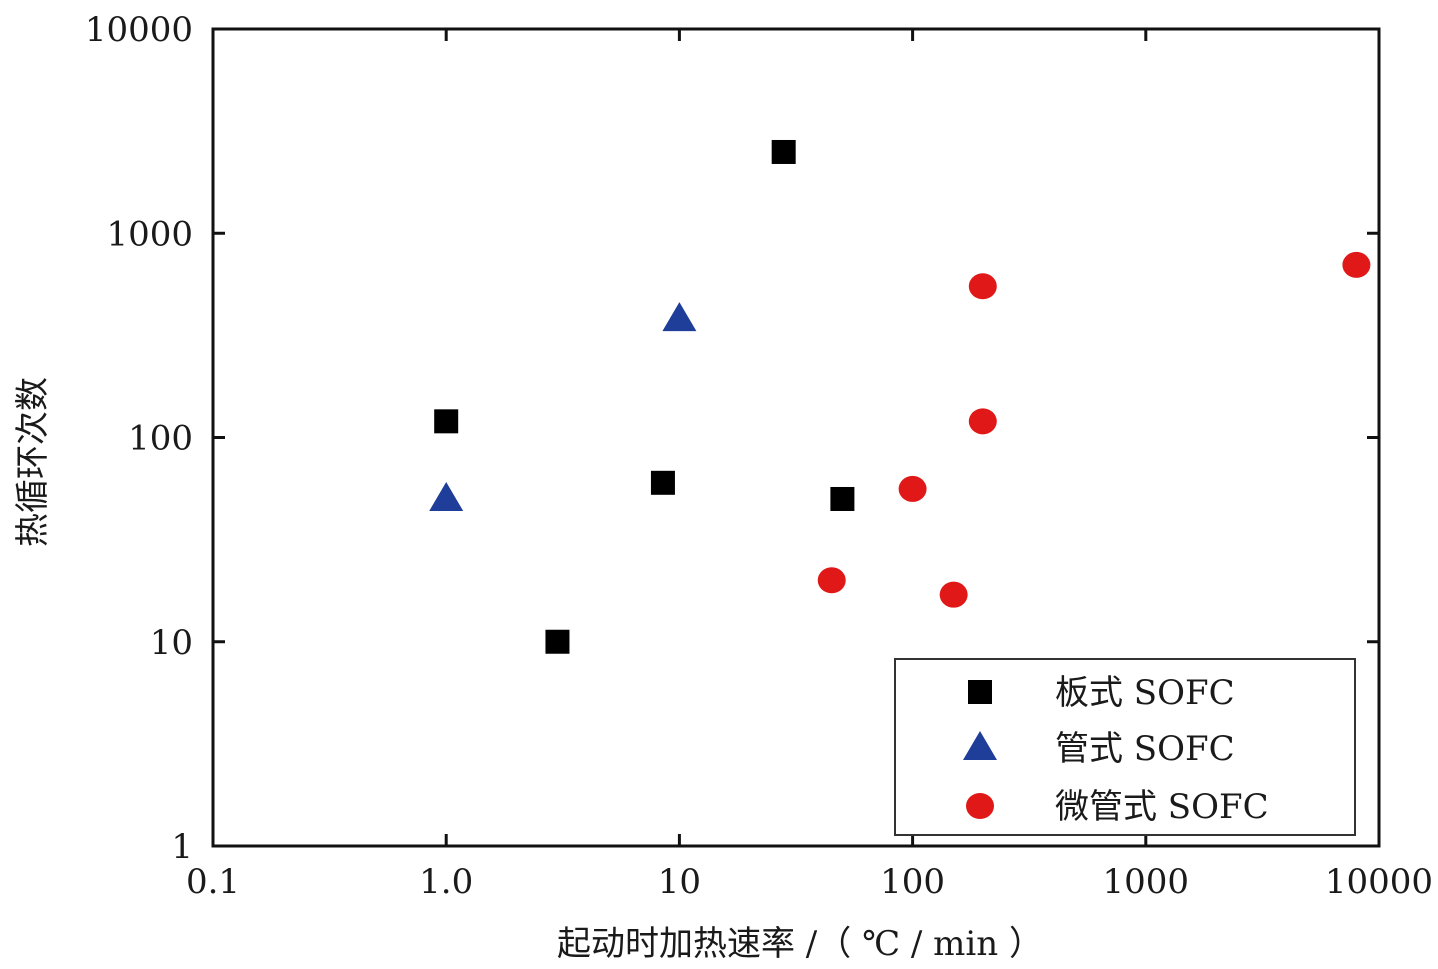 This screenshot has height=969, width=1438. Describe the element at coordinates (171, 643) in the screenshot. I see `y-tick-label: 10` at that location.